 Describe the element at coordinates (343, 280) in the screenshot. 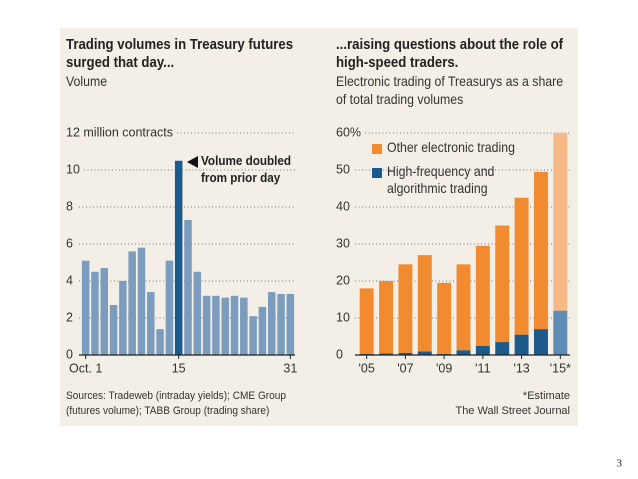

I see `y-tick-label: 20` at that location.